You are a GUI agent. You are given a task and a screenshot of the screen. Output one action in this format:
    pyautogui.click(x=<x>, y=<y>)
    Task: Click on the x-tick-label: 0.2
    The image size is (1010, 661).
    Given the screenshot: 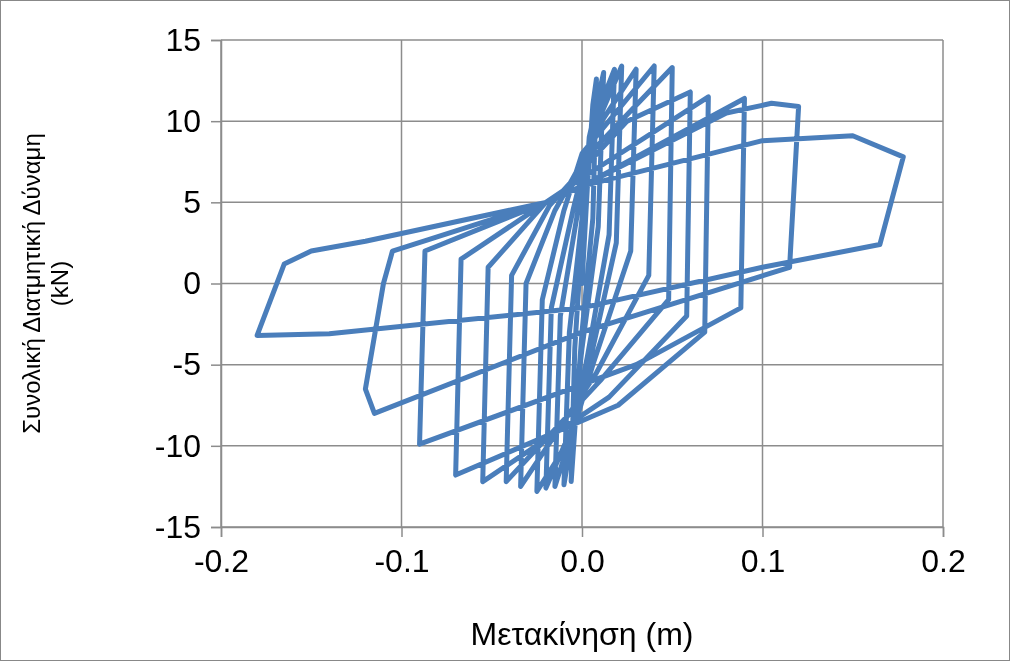 What is the action you would take?
    pyautogui.click(x=943, y=560)
    